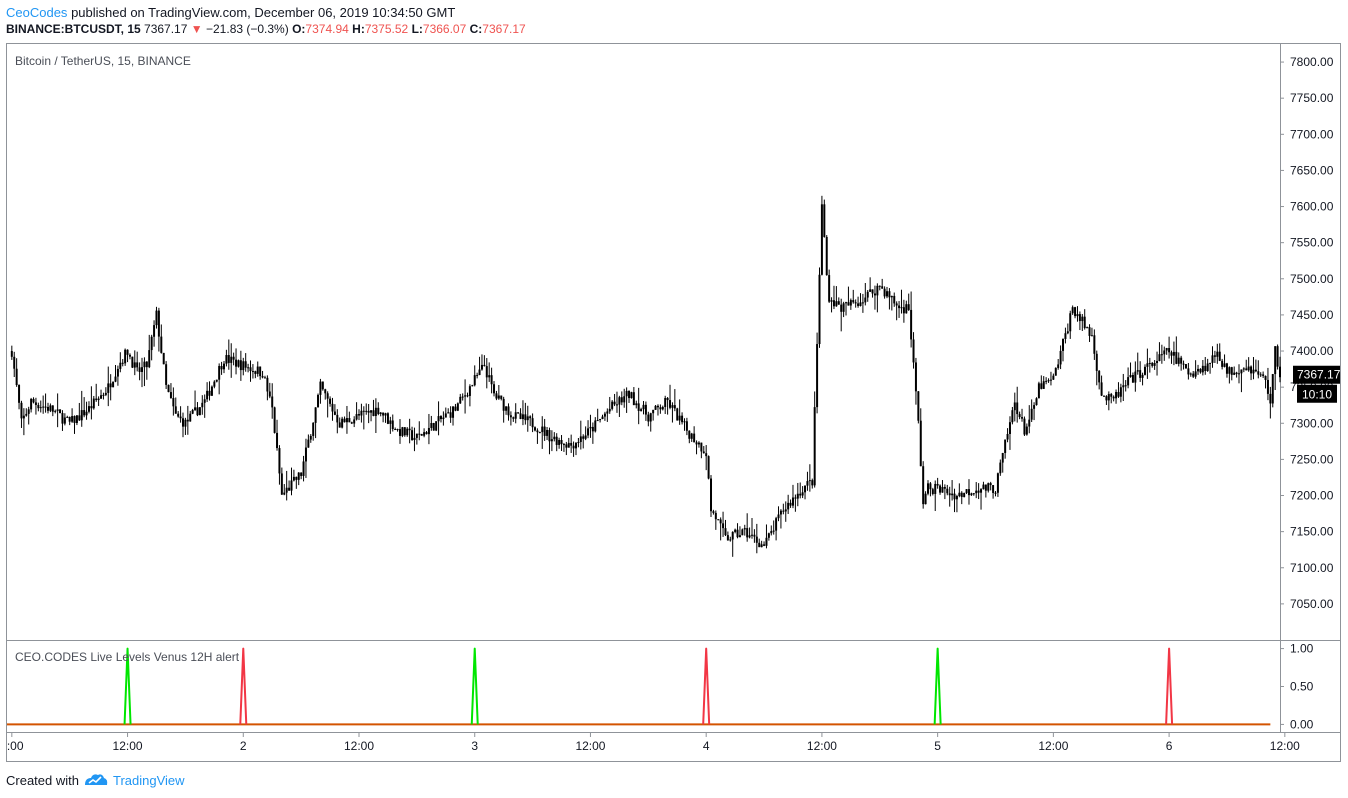  What do you see at coordinates (247, 29) in the screenshot?
I see `price-change: −21.83 (−0.3%)` at bounding box center [247, 29].